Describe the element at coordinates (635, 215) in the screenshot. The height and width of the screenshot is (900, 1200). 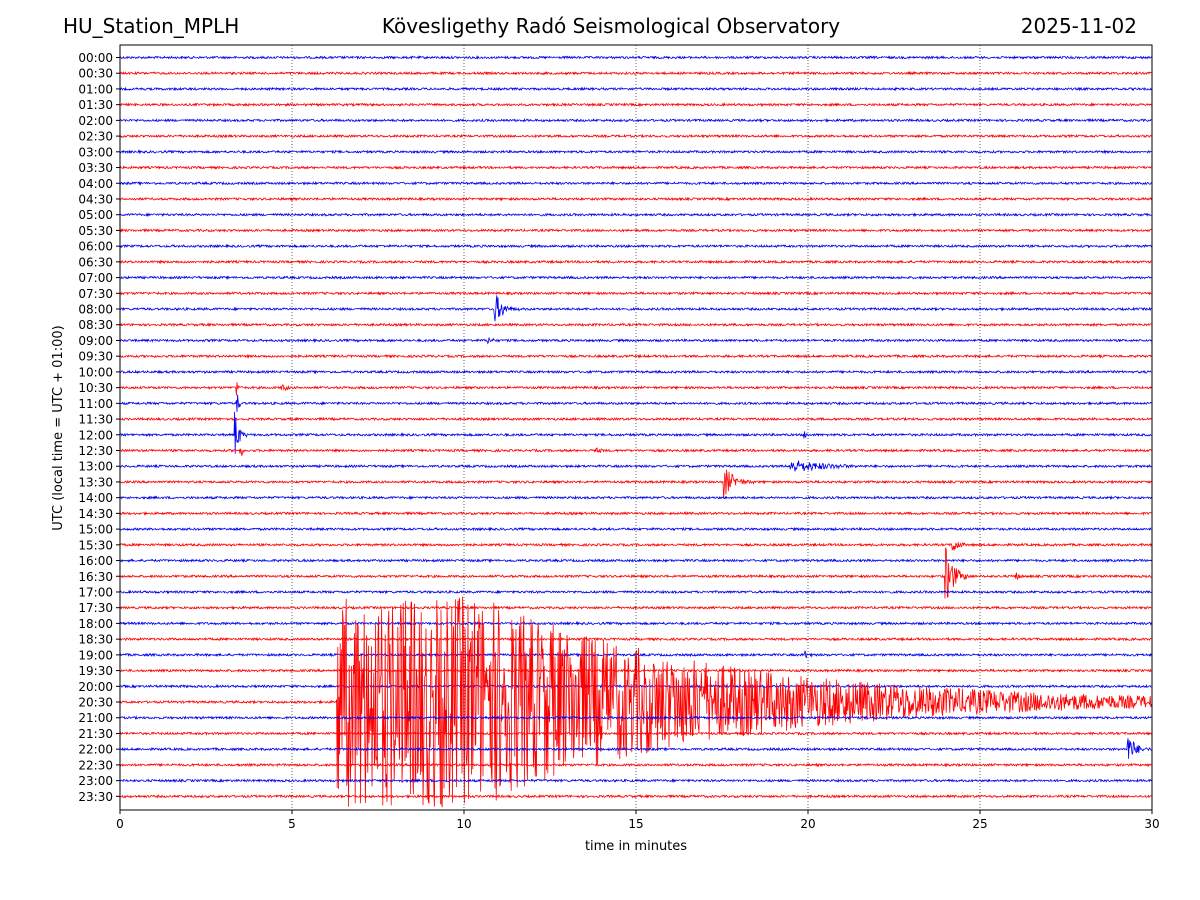
I see `trace-05:00` at that location.